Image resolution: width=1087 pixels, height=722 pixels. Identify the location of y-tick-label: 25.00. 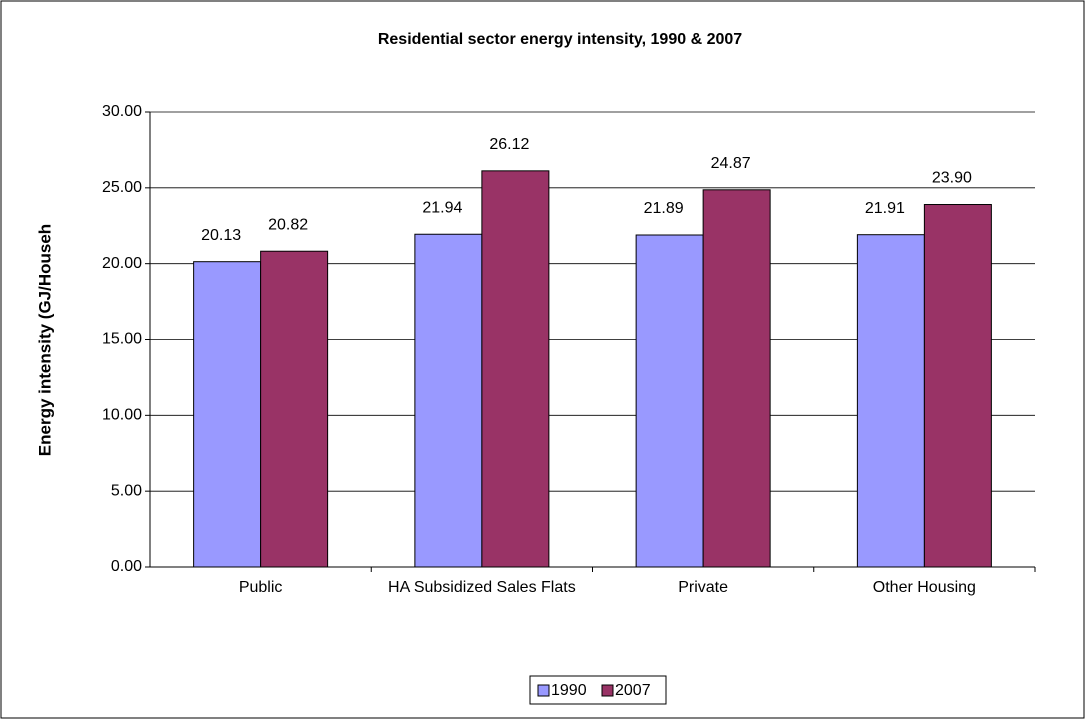
(122, 187).